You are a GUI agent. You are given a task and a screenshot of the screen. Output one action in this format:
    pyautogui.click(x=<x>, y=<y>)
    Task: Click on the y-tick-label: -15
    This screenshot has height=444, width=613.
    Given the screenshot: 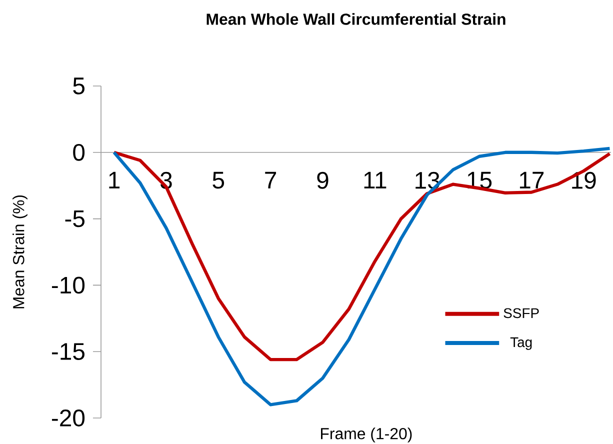 What is the action you would take?
    pyautogui.click(x=68, y=351)
    